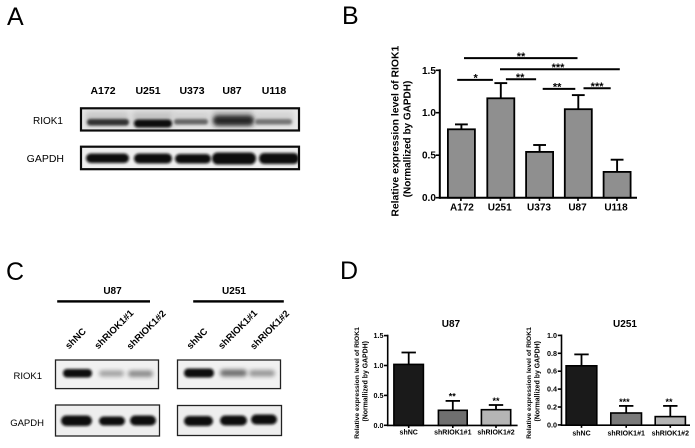 This screenshot has width=695, height=448. I want to click on svg-text: 0.2, so click(552, 407).